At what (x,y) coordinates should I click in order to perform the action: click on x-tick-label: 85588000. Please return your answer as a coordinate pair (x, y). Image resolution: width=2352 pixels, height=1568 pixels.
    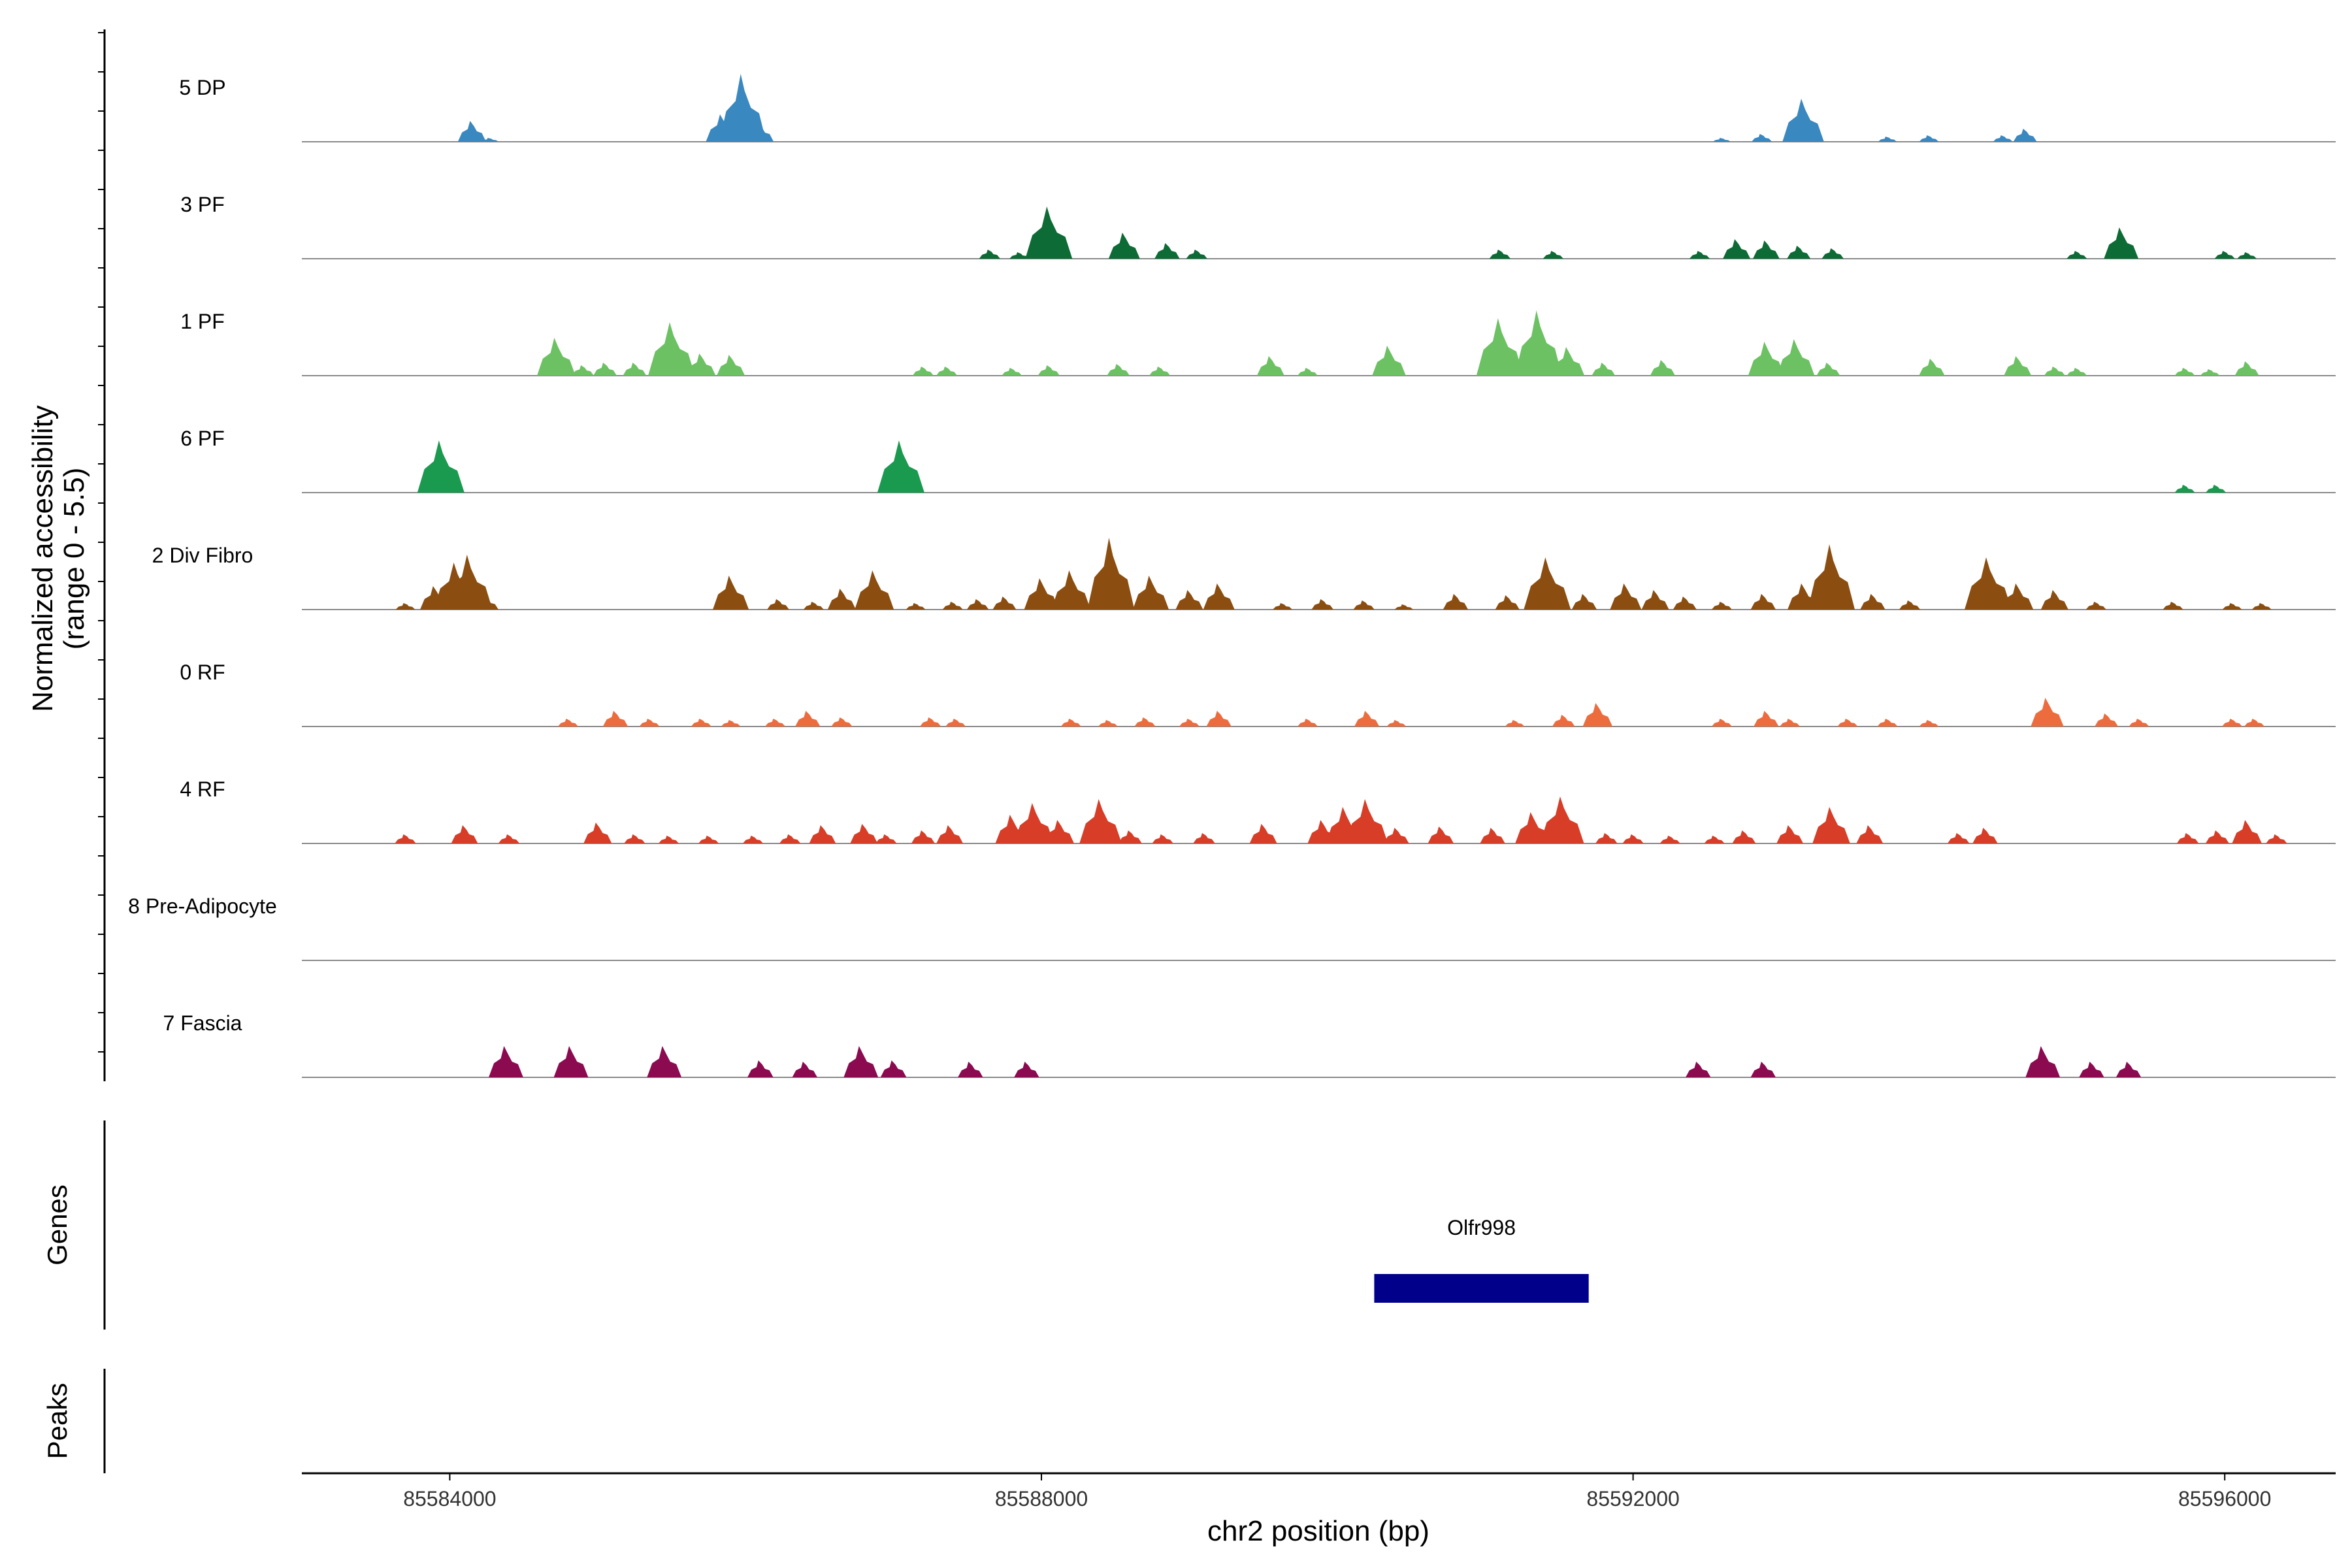
    Looking at the image, I should click on (1041, 1499).